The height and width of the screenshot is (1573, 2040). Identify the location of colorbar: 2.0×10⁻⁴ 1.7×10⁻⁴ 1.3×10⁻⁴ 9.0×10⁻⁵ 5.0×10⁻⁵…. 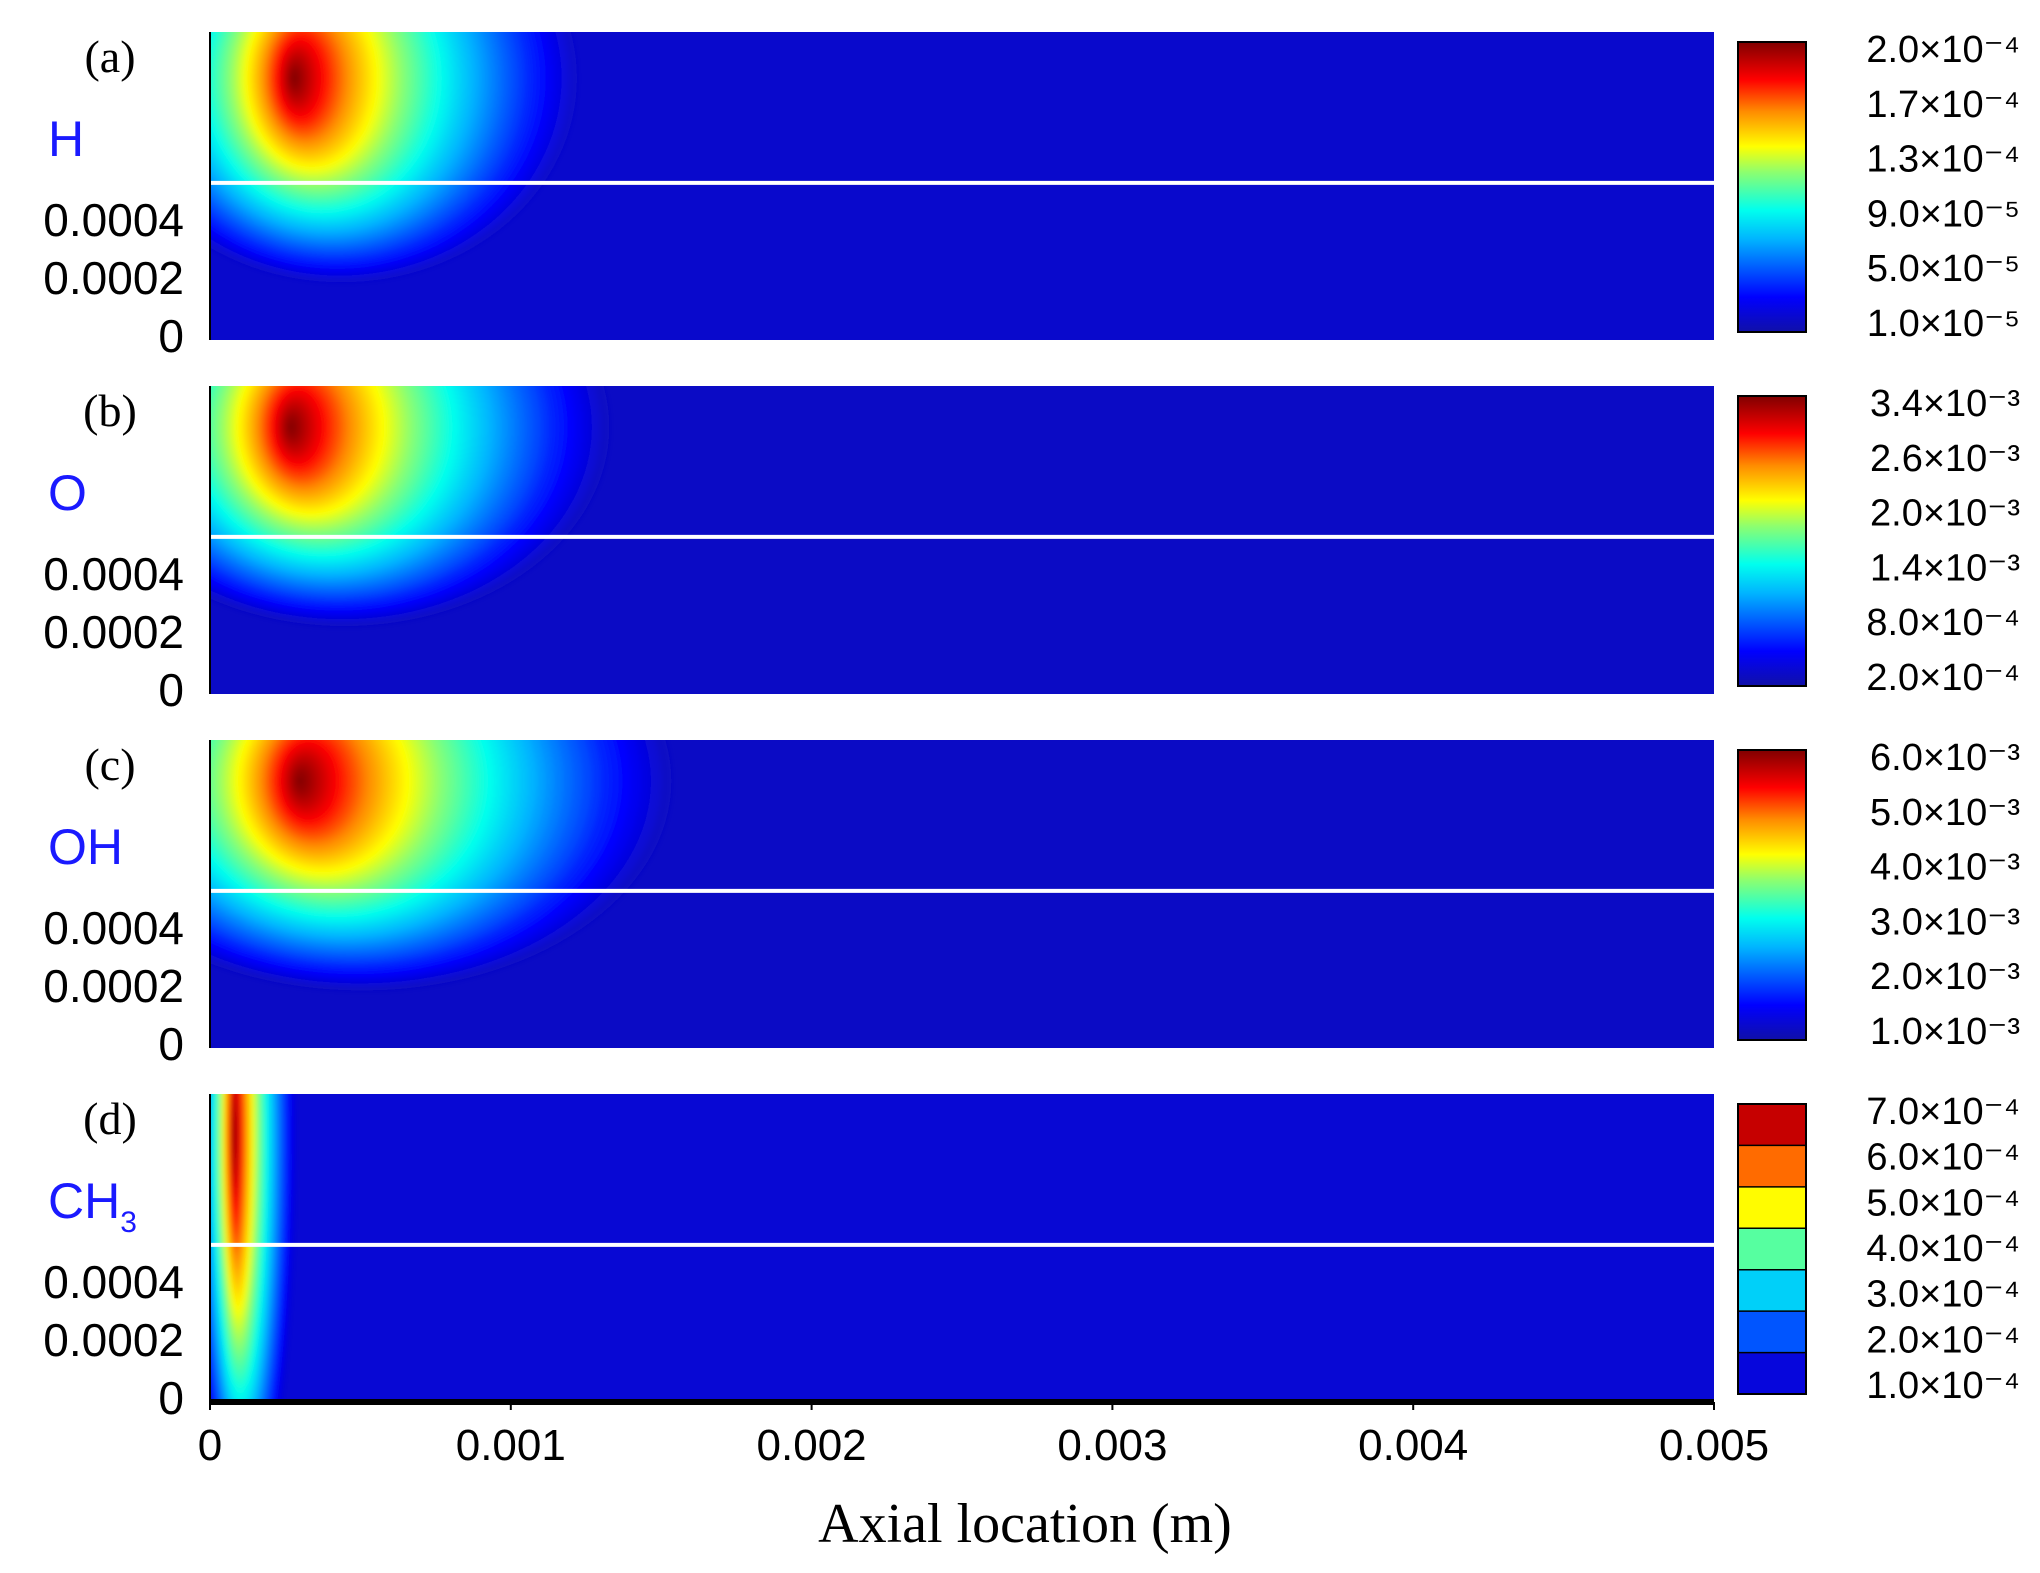
(1878, 187).